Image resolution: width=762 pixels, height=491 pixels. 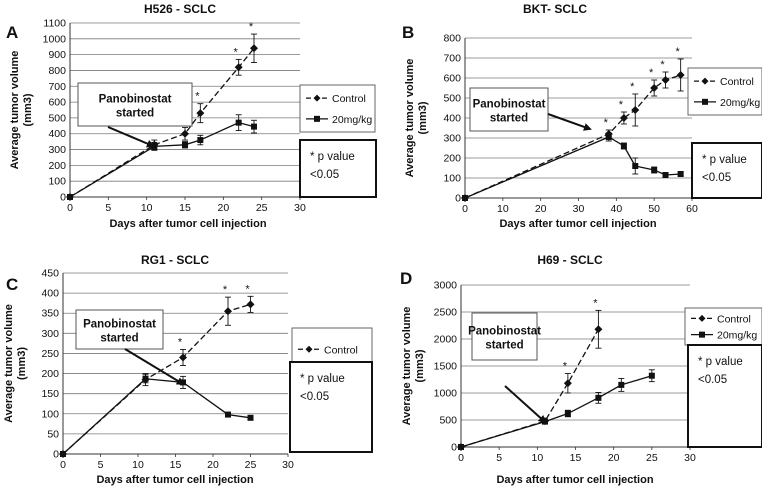 What do you see at coordinates (616, 209) in the screenshot?
I see `x-tick-label: 40` at bounding box center [616, 209].